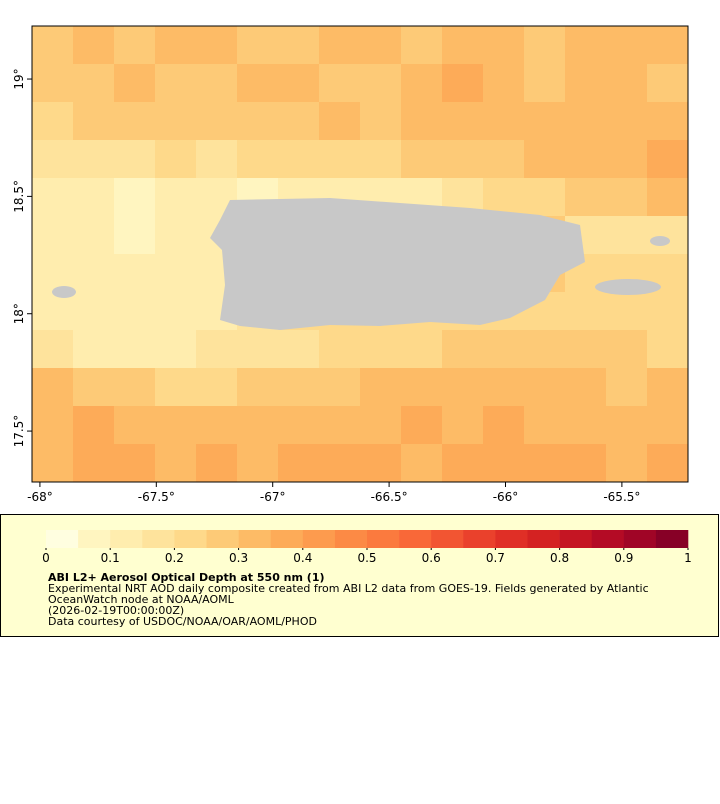 Image resolution: width=720 pixels, height=804 pixels. I want to click on caption-line: OceanWatch node at NOAA/AOML, so click(141, 599).